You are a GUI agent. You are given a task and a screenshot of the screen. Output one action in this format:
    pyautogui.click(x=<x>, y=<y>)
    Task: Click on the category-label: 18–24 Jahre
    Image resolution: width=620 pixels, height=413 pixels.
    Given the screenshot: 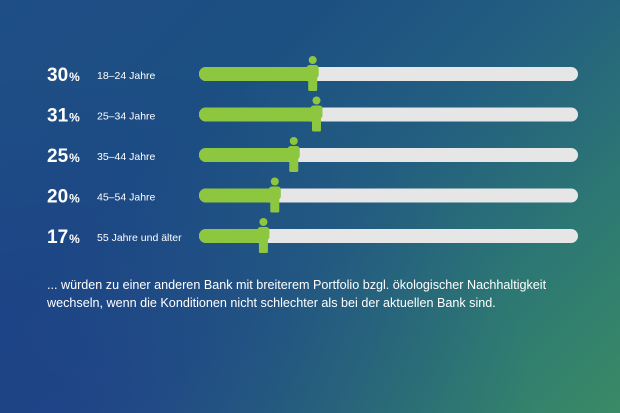 What is the action you would take?
    pyautogui.click(x=126, y=76)
    